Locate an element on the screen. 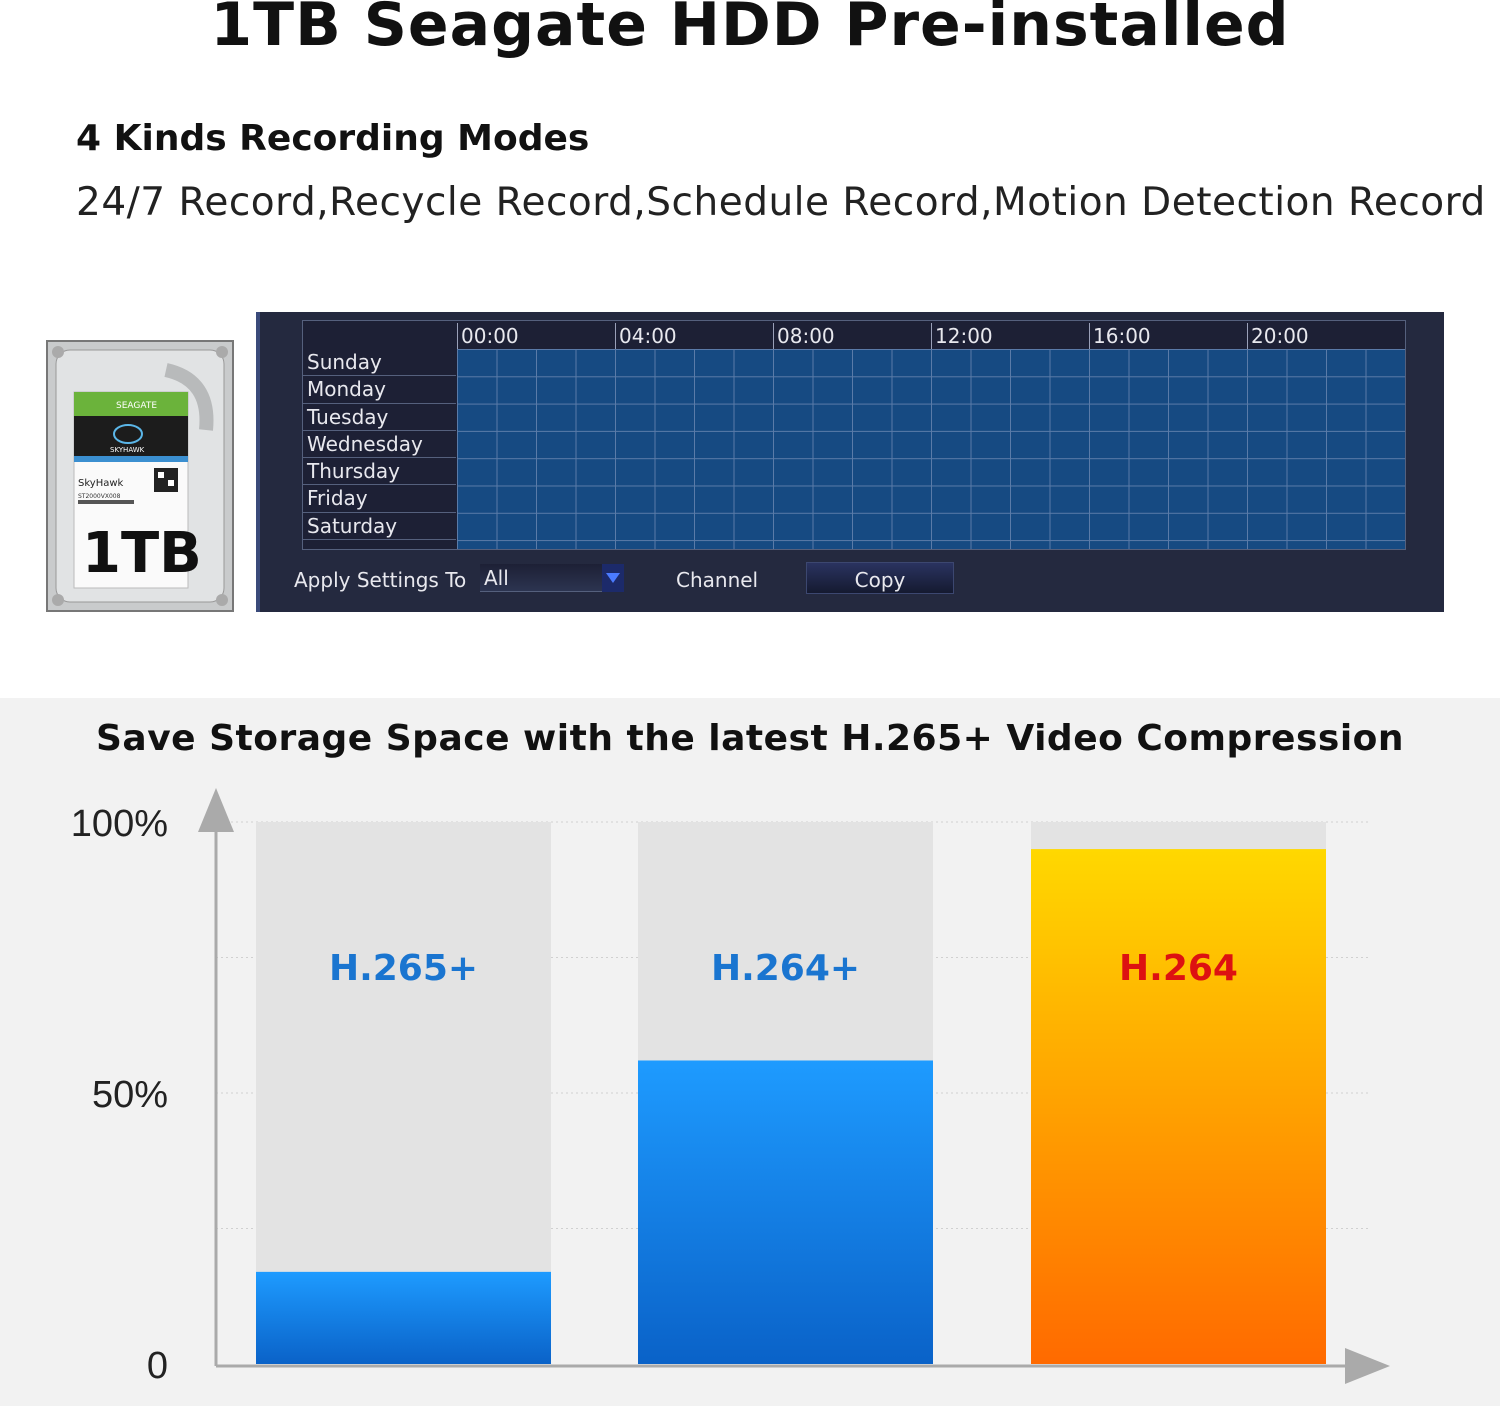 The width and height of the screenshot is (1500, 1406). recording-modes-heading: 4 Kinds Recording Modes is located at coordinates (333, 138).